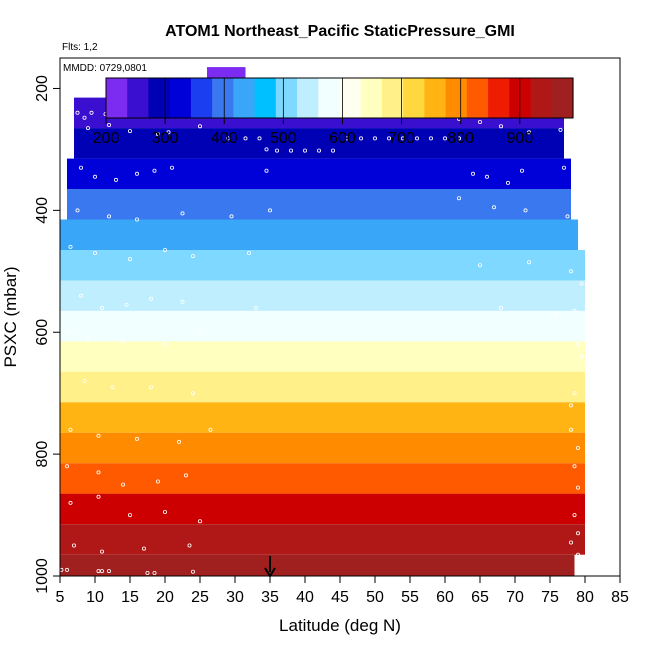 The height and width of the screenshot is (650, 650). What do you see at coordinates (445, 597) in the screenshot?
I see `x-tick-label: 60` at bounding box center [445, 597].